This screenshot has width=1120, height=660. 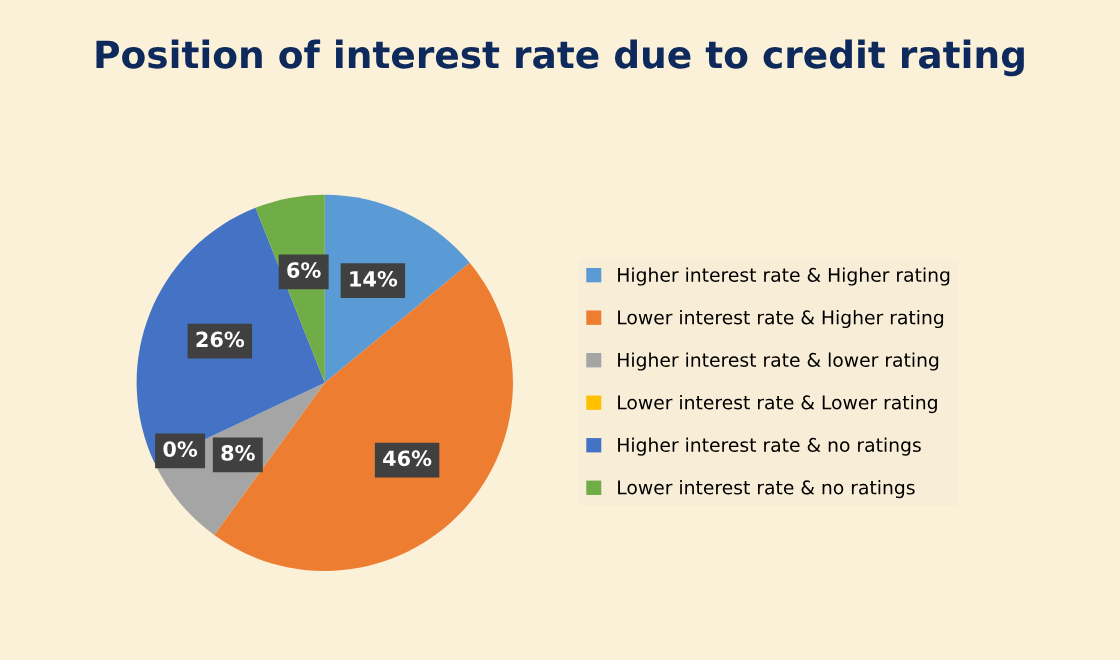 What do you see at coordinates (784, 276) in the screenshot?
I see `legend-label: Higher interest rate & Higher rating` at bounding box center [784, 276].